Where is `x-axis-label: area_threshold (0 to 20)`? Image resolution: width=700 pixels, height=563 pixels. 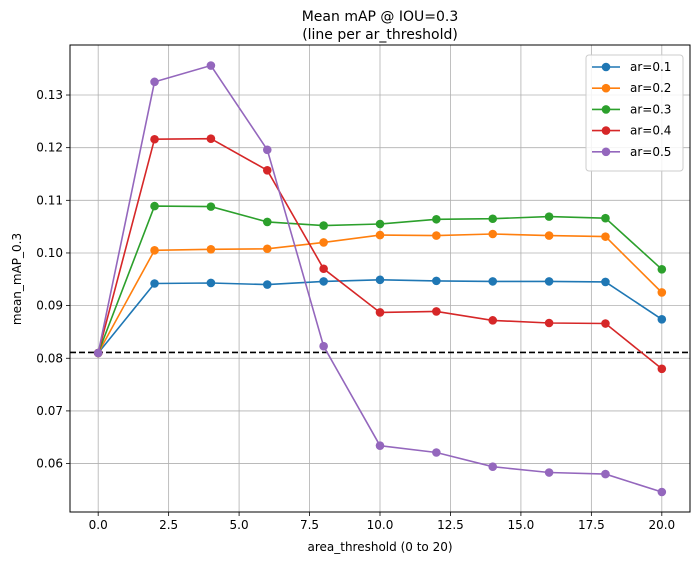
x-axis-label: area_threshold (0 to 20) is located at coordinates (379, 547).